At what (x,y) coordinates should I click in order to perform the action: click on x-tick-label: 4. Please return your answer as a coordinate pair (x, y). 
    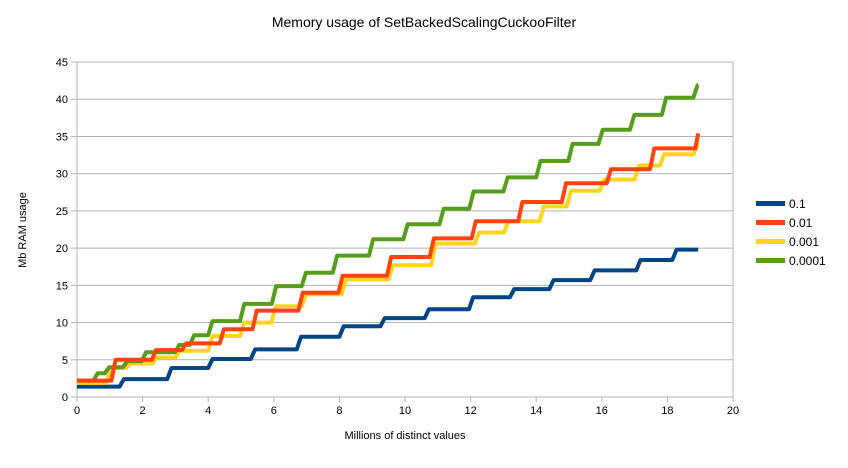
    Looking at the image, I should click on (208, 411).